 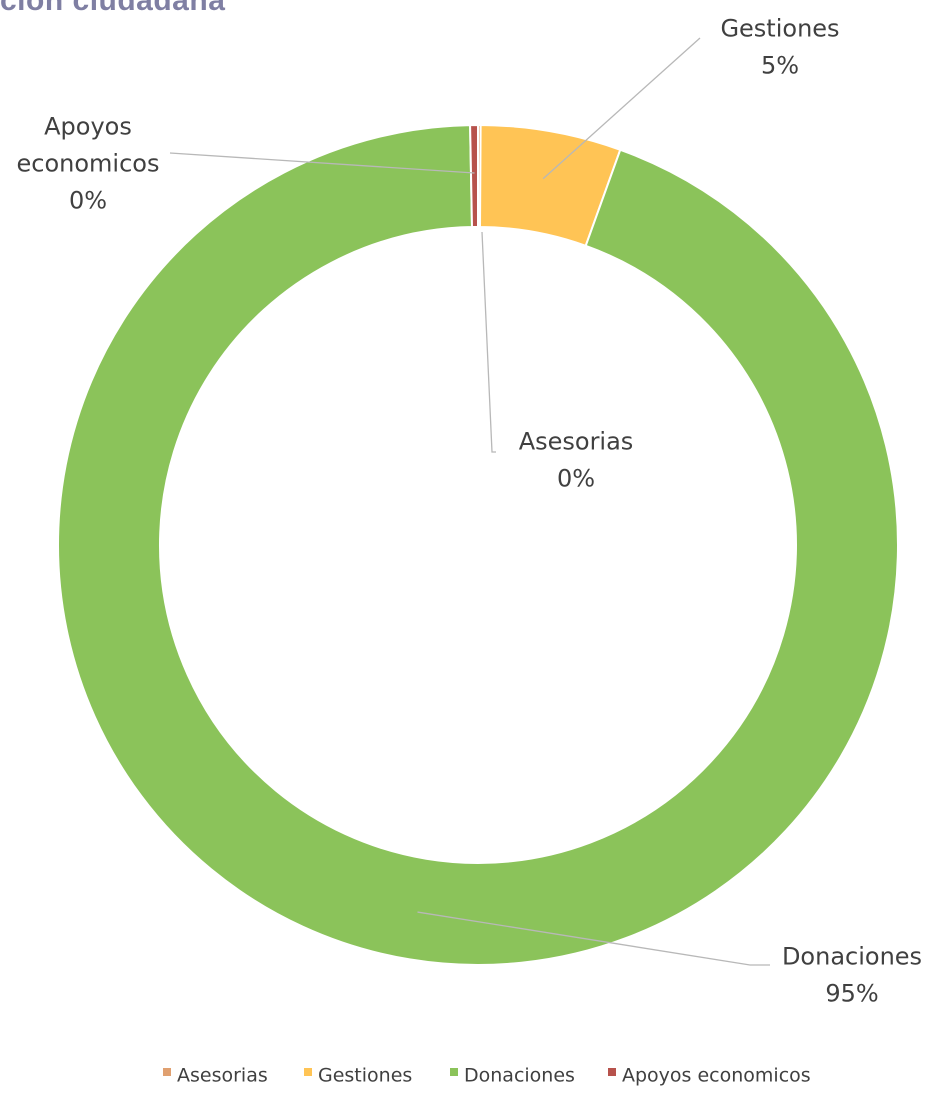 I want to click on legend-swatch-gestiones, so click(x=308, y=1072).